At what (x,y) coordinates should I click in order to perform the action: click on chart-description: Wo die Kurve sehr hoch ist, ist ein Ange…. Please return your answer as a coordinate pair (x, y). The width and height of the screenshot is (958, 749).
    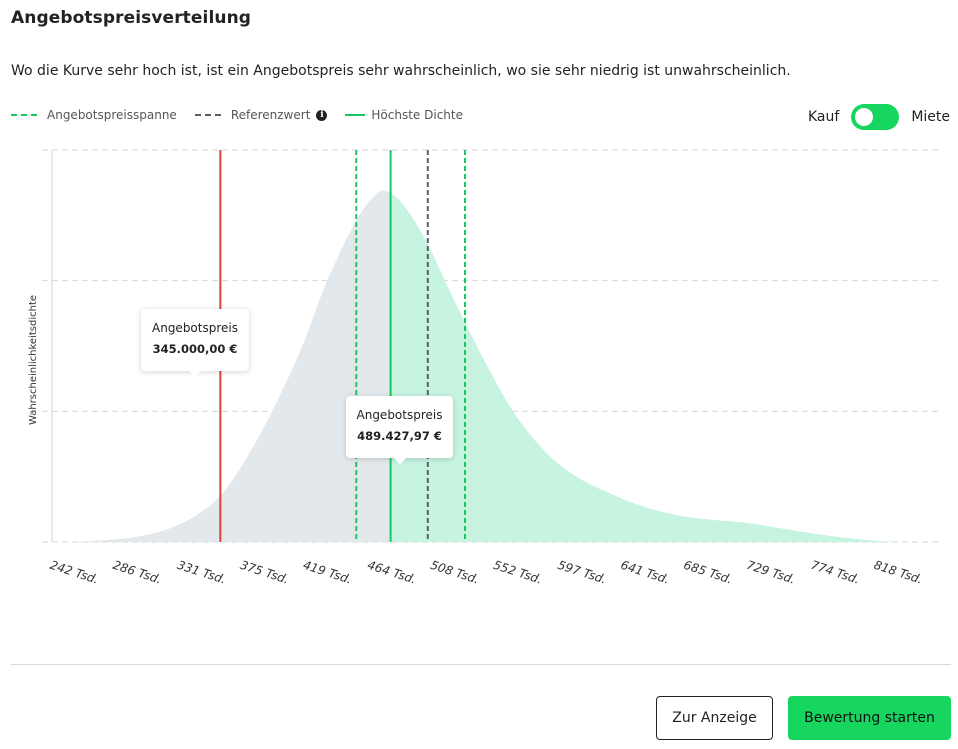
    Looking at the image, I should click on (401, 71).